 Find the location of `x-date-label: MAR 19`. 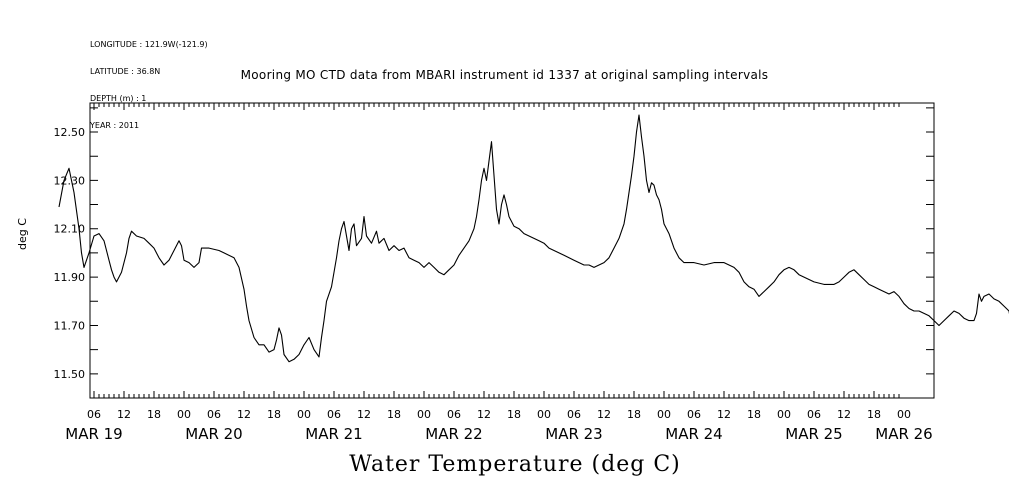

x-date-label: MAR 19 is located at coordinates (93, 434).